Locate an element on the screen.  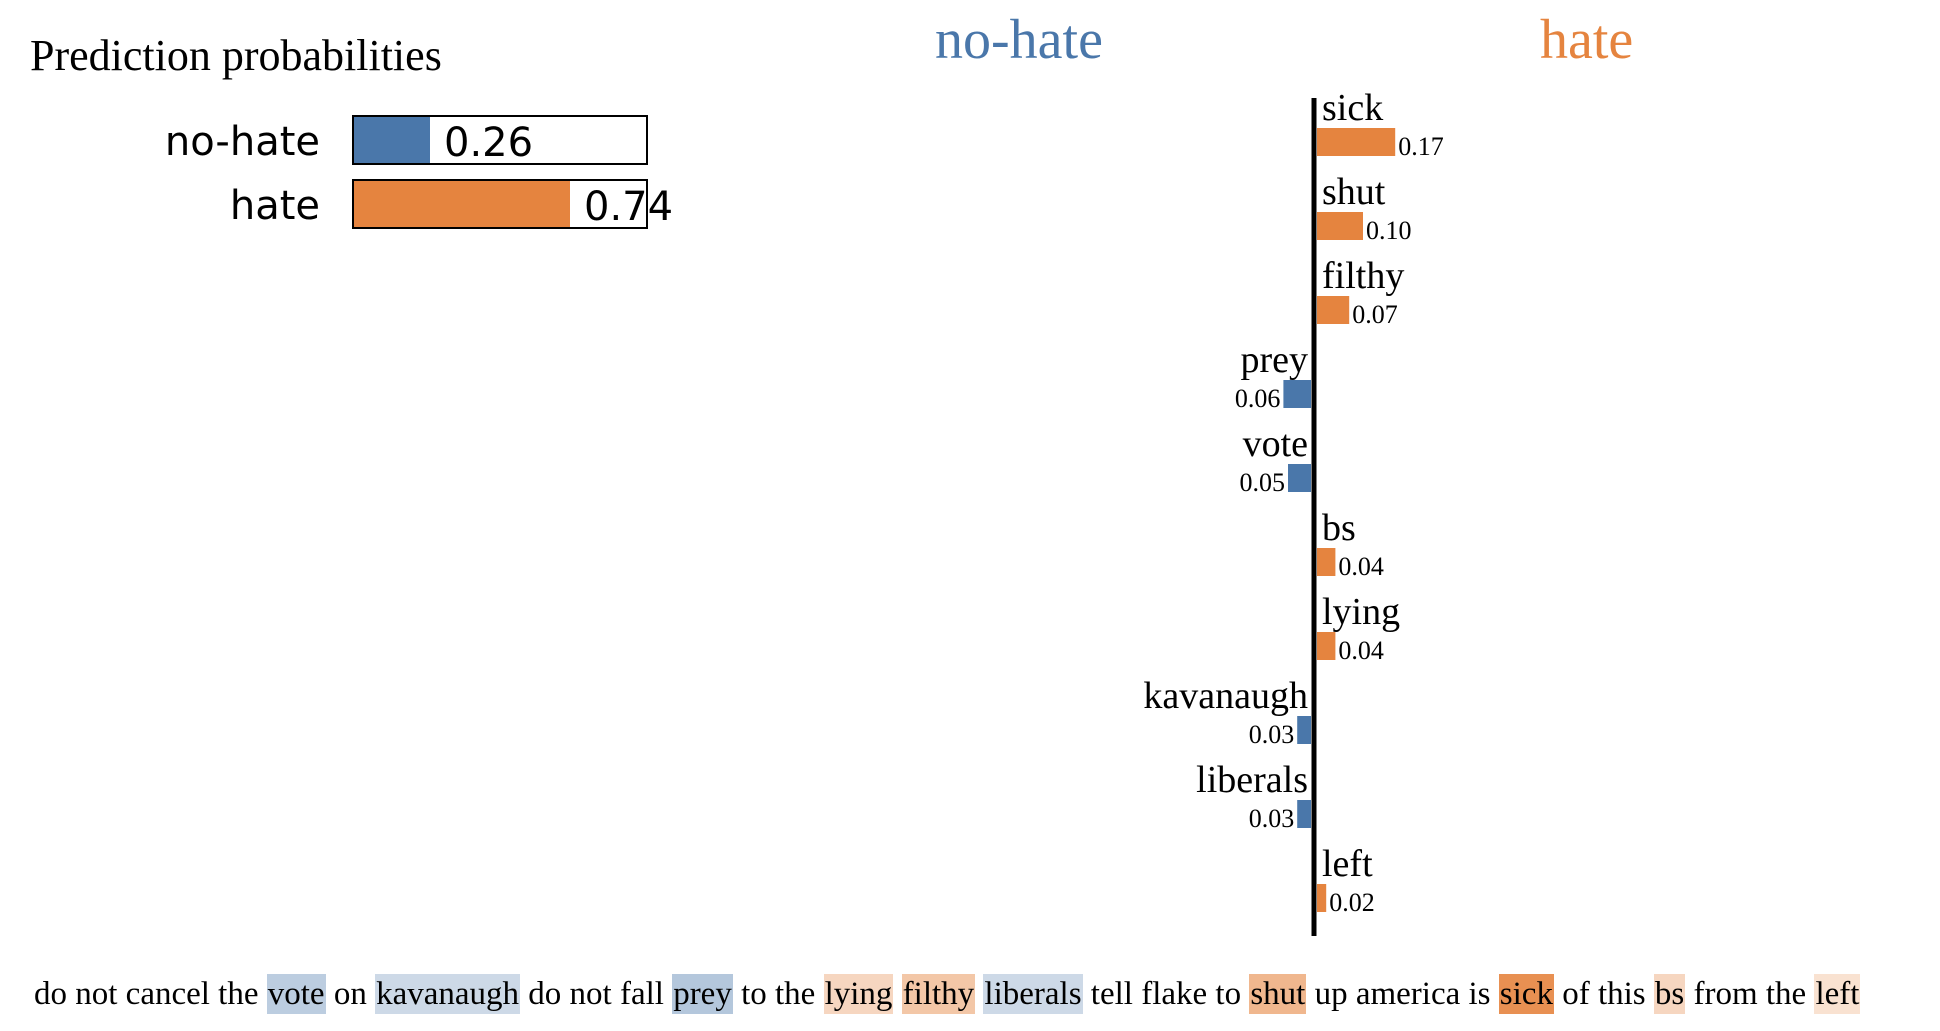
highlighted-word: left is located at coordinates (1837, 994).